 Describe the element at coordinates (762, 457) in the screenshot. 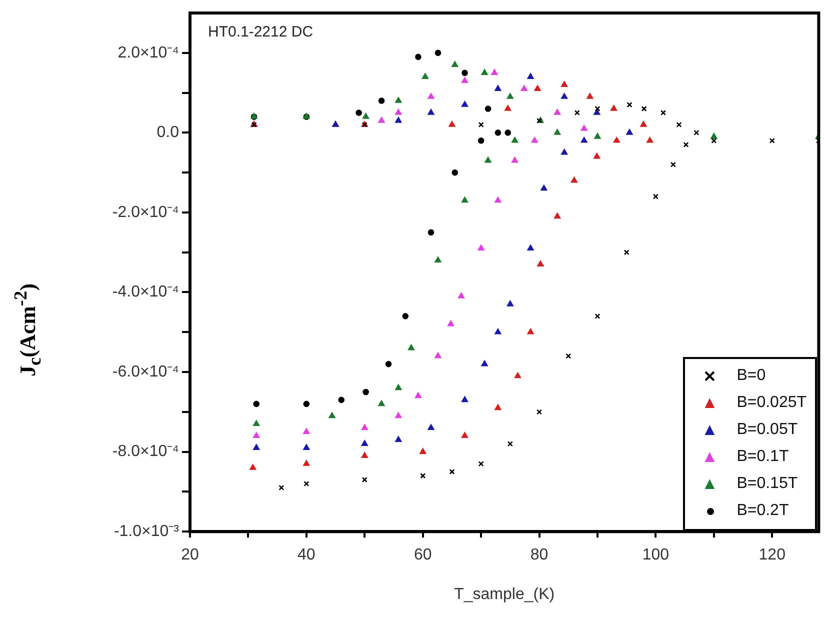

I see `legend-label: B=0.1T` at that location.